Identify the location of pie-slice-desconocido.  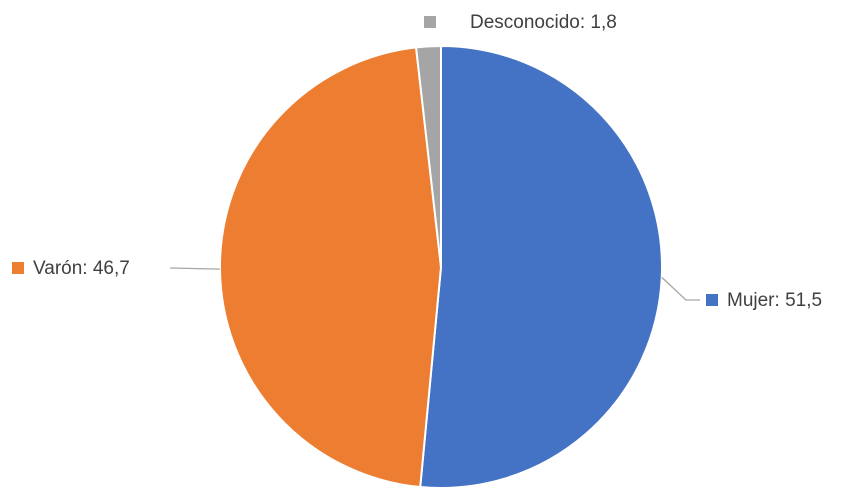
(428, 156).